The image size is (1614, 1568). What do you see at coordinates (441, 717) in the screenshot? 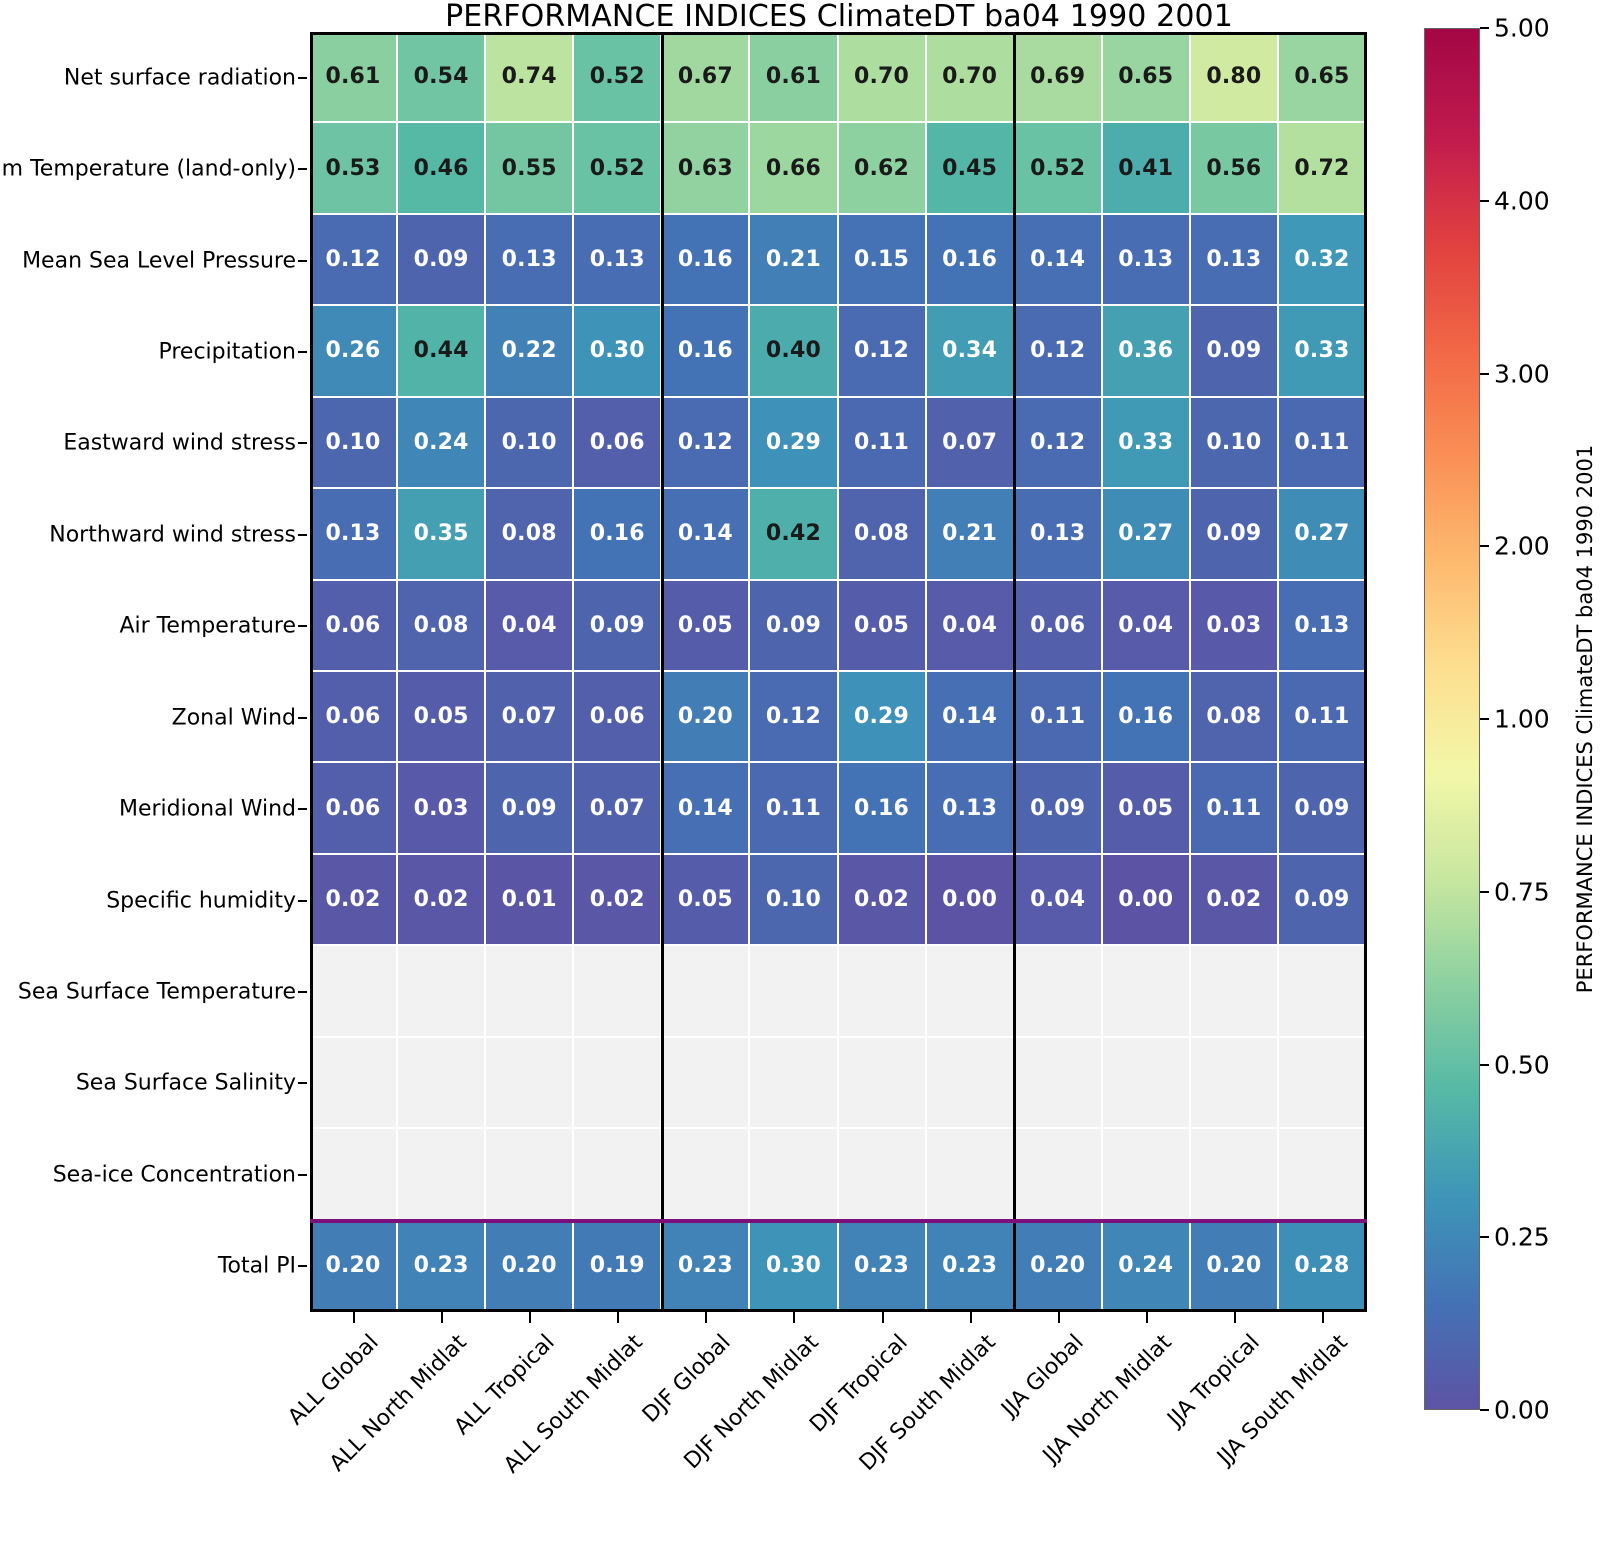
I see `heatmap-cell-value: 0.05` at bounding box center [441, 717].